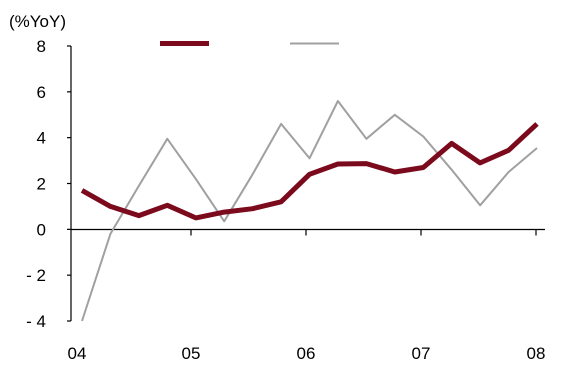 The width and height of the screenshot is (561, 367). I want to click on x-tick-label: 06, so click(306, 353).